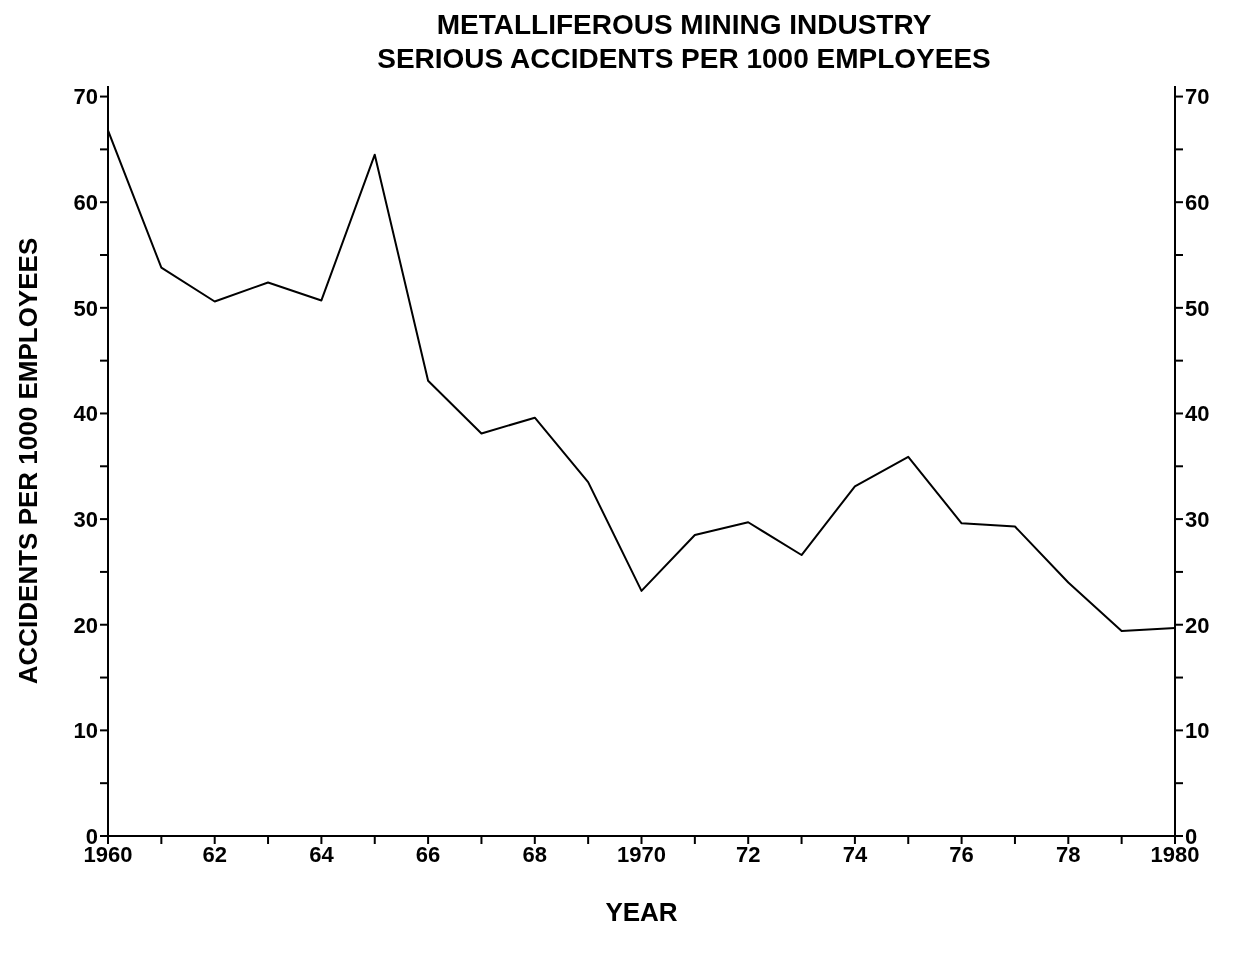  I want to click on x-tick-label: 72, so click(748, 854).